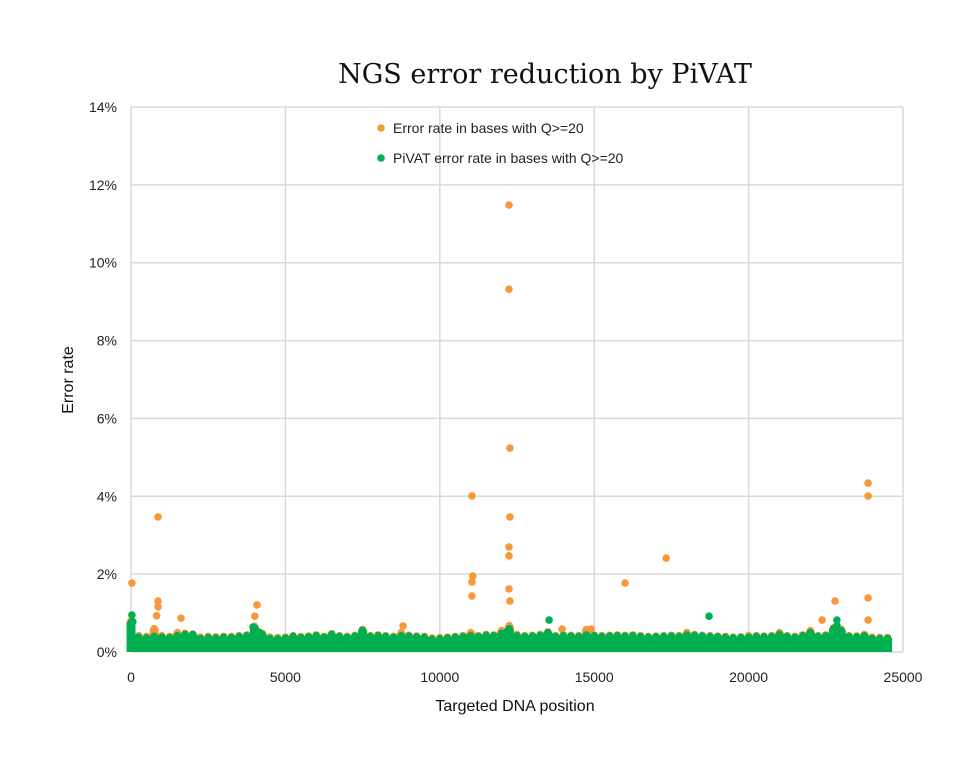 This screenshot has height=768, width=969. Describe the element at coordinates (508, 158) in the screenshot. I see `legend-label-pivat-error-rate: PiVAT error rate in bases with Q>=20` at that location.